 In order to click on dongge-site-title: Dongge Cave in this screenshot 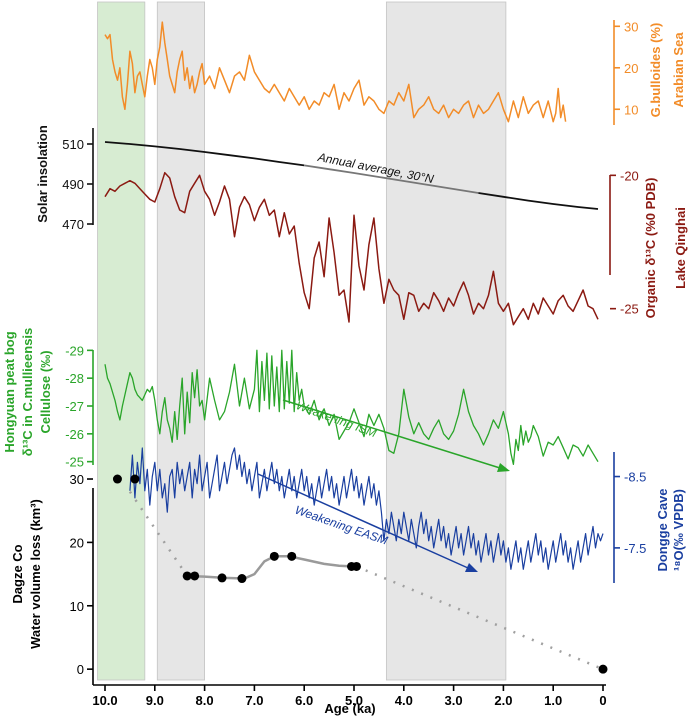, I will do `click(662, 529)`.